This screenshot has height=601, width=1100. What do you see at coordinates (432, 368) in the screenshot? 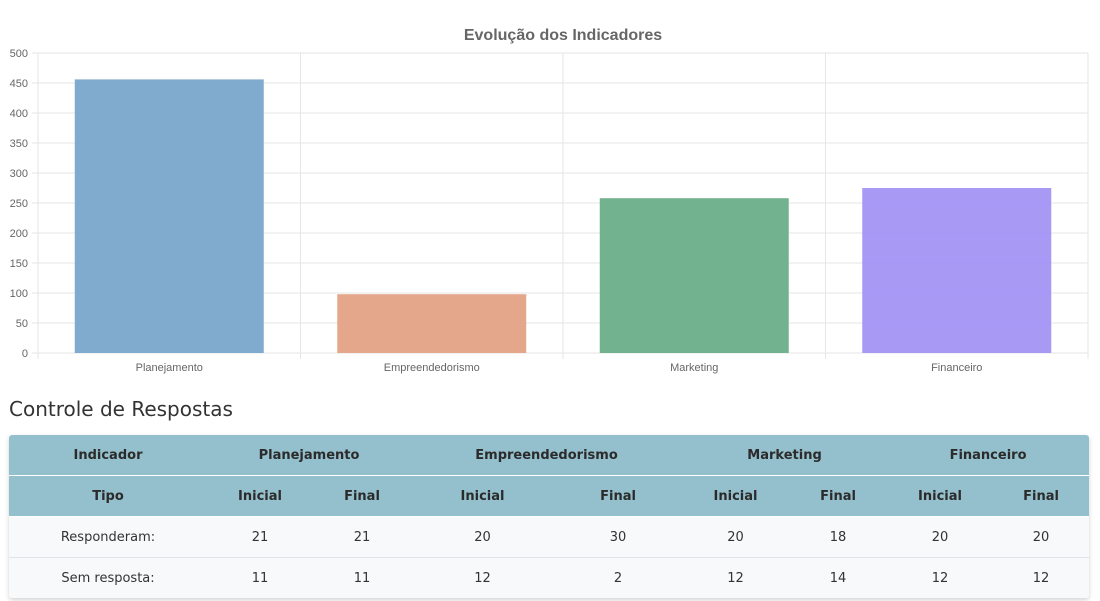
I see `x-tick-label: Empreendedorismo` at bounding box center [432, 368].